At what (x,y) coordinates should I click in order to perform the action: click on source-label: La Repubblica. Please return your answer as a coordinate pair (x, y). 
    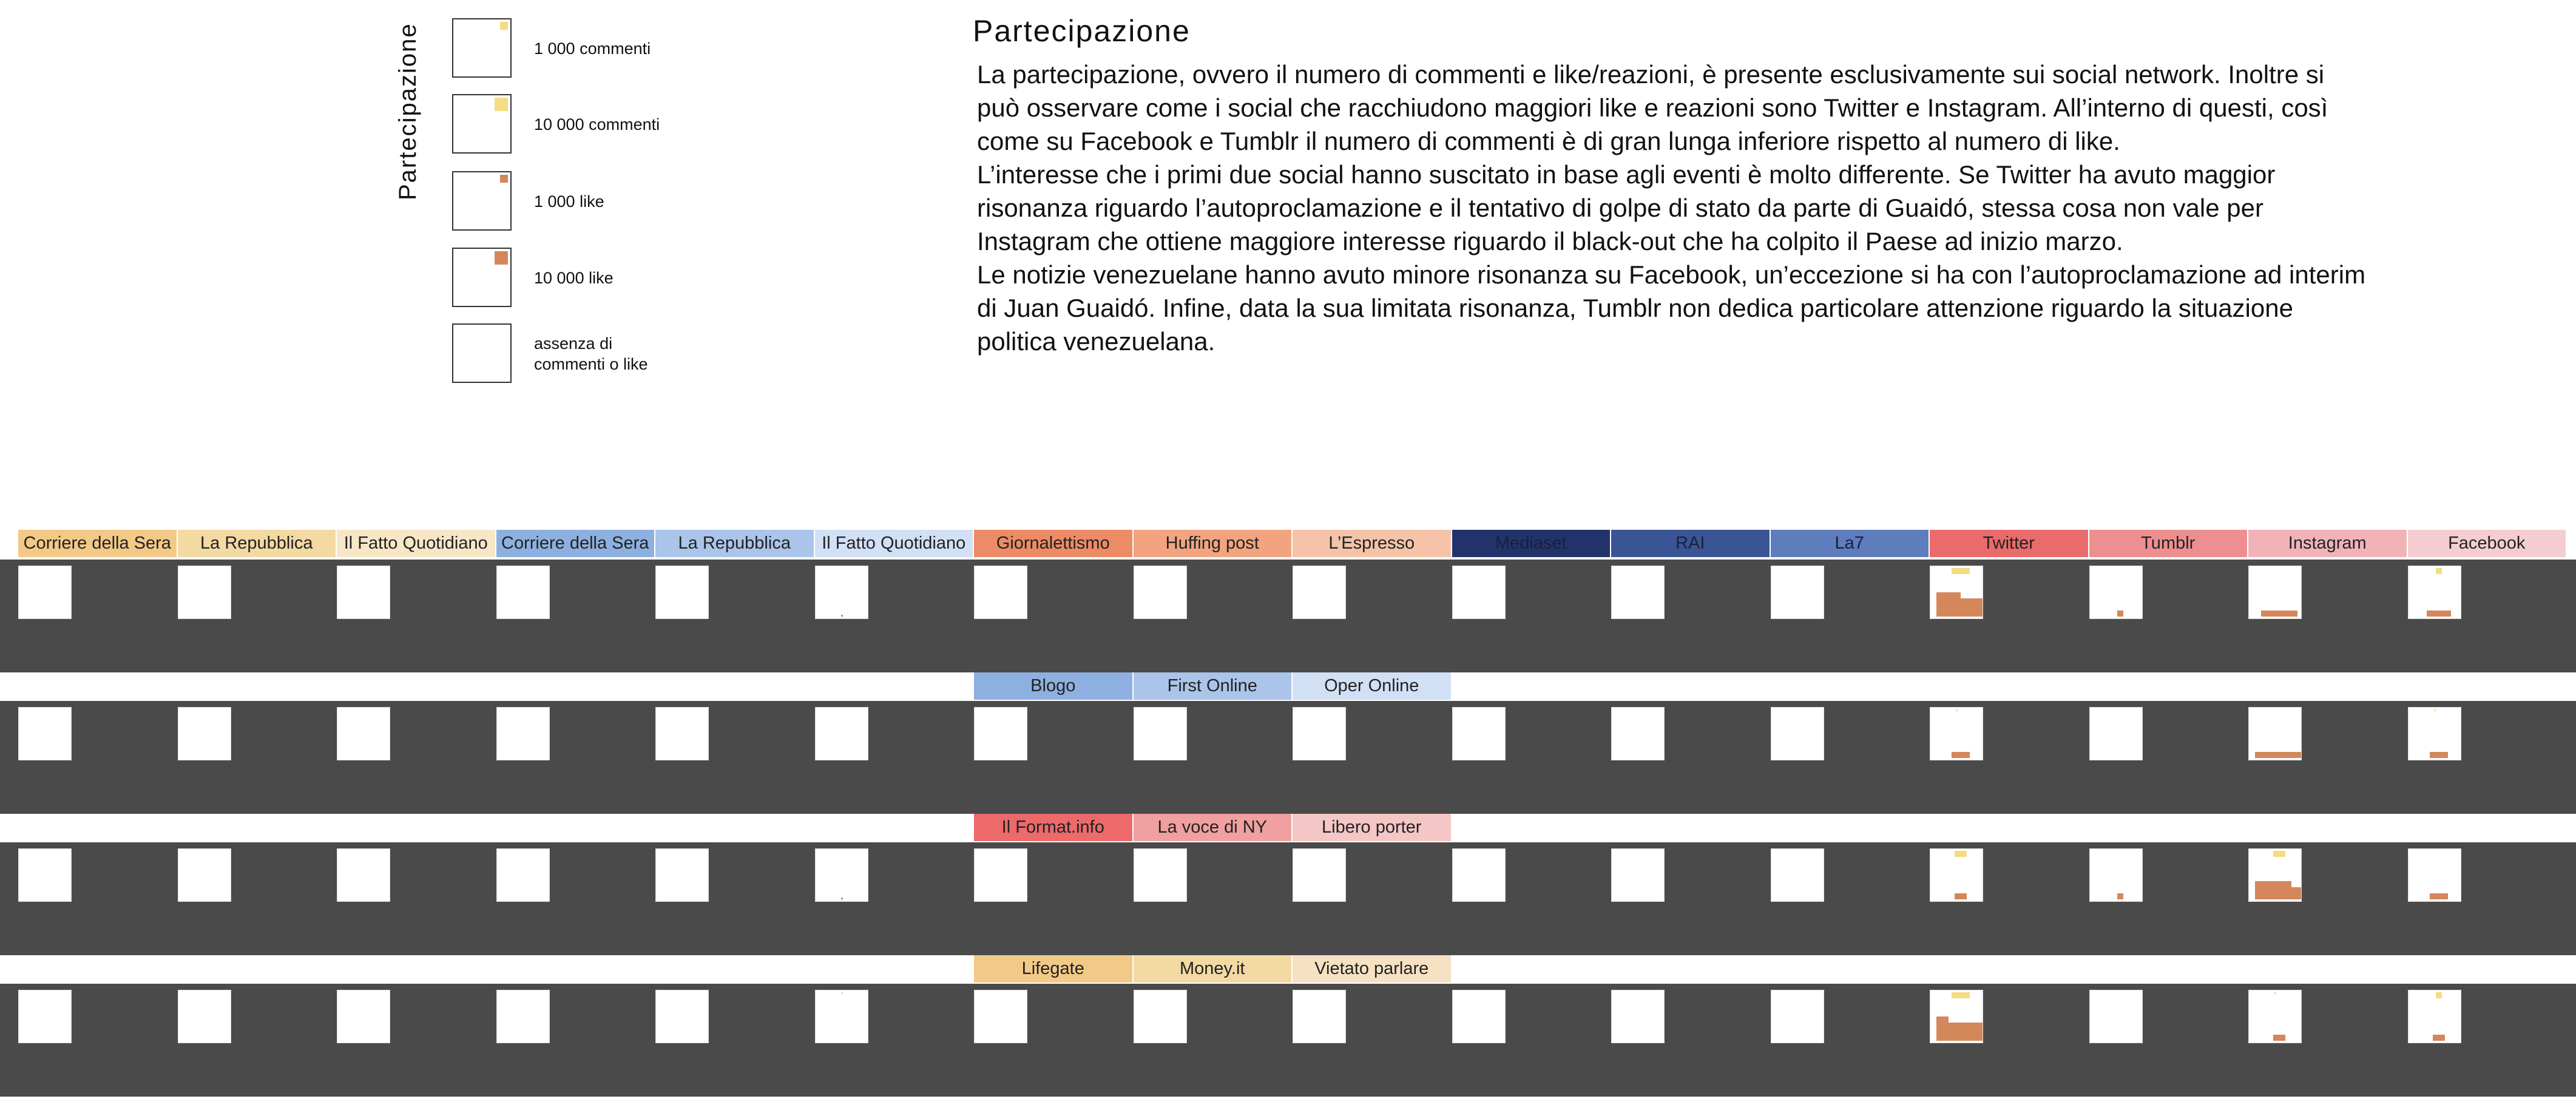
    Looking at the image, I should click on (735, 543).